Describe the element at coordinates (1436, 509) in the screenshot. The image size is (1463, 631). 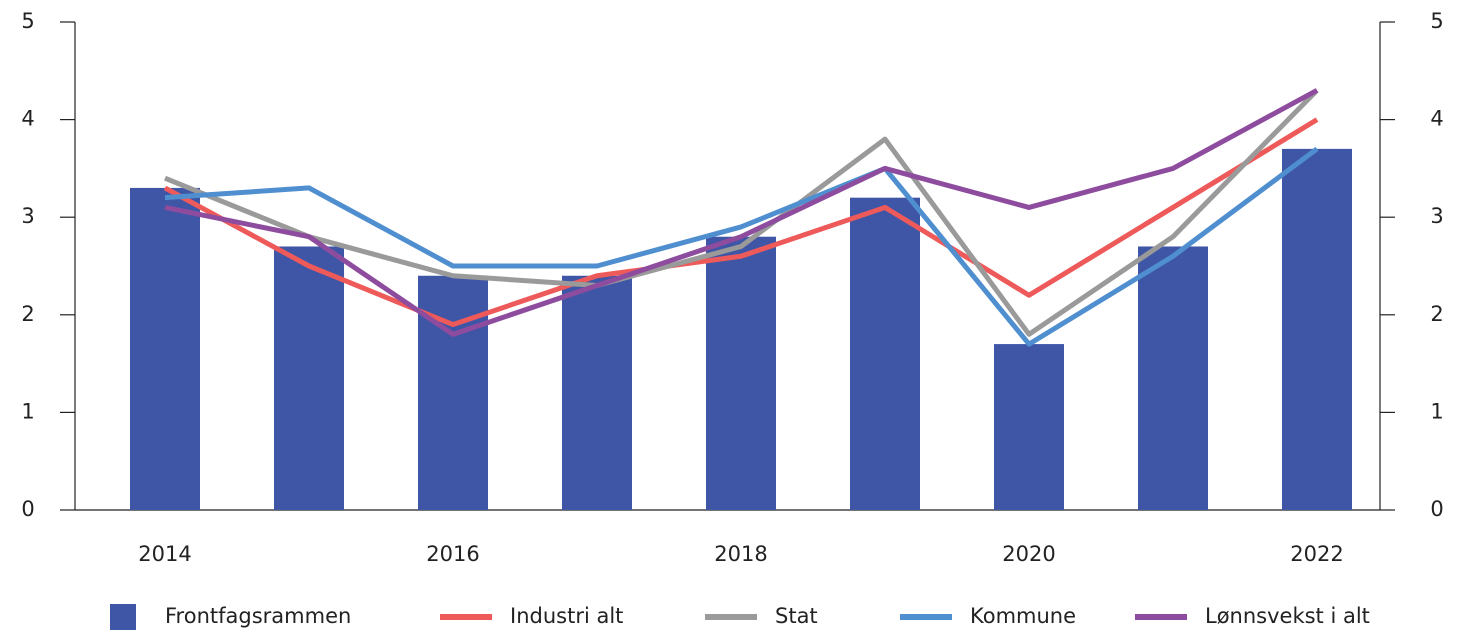
I see `y2-tick-label: 0` at that location.